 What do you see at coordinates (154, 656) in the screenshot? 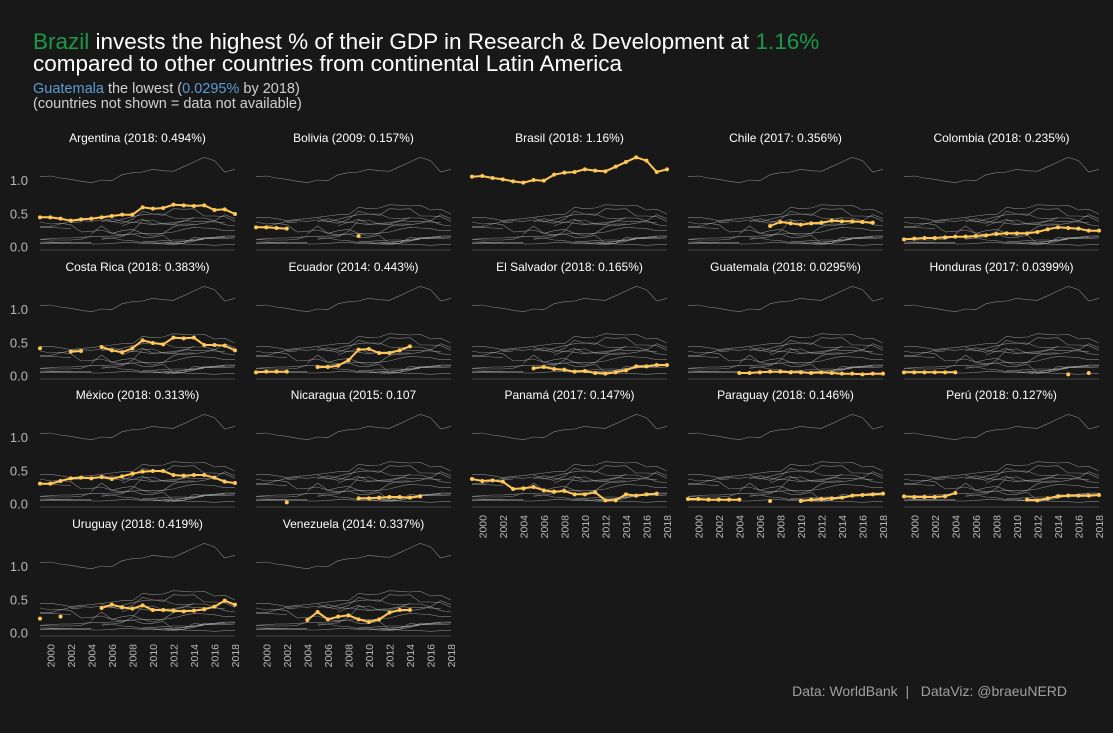
I see `x-tick-label: 2010` at bounding box center [154, 656].